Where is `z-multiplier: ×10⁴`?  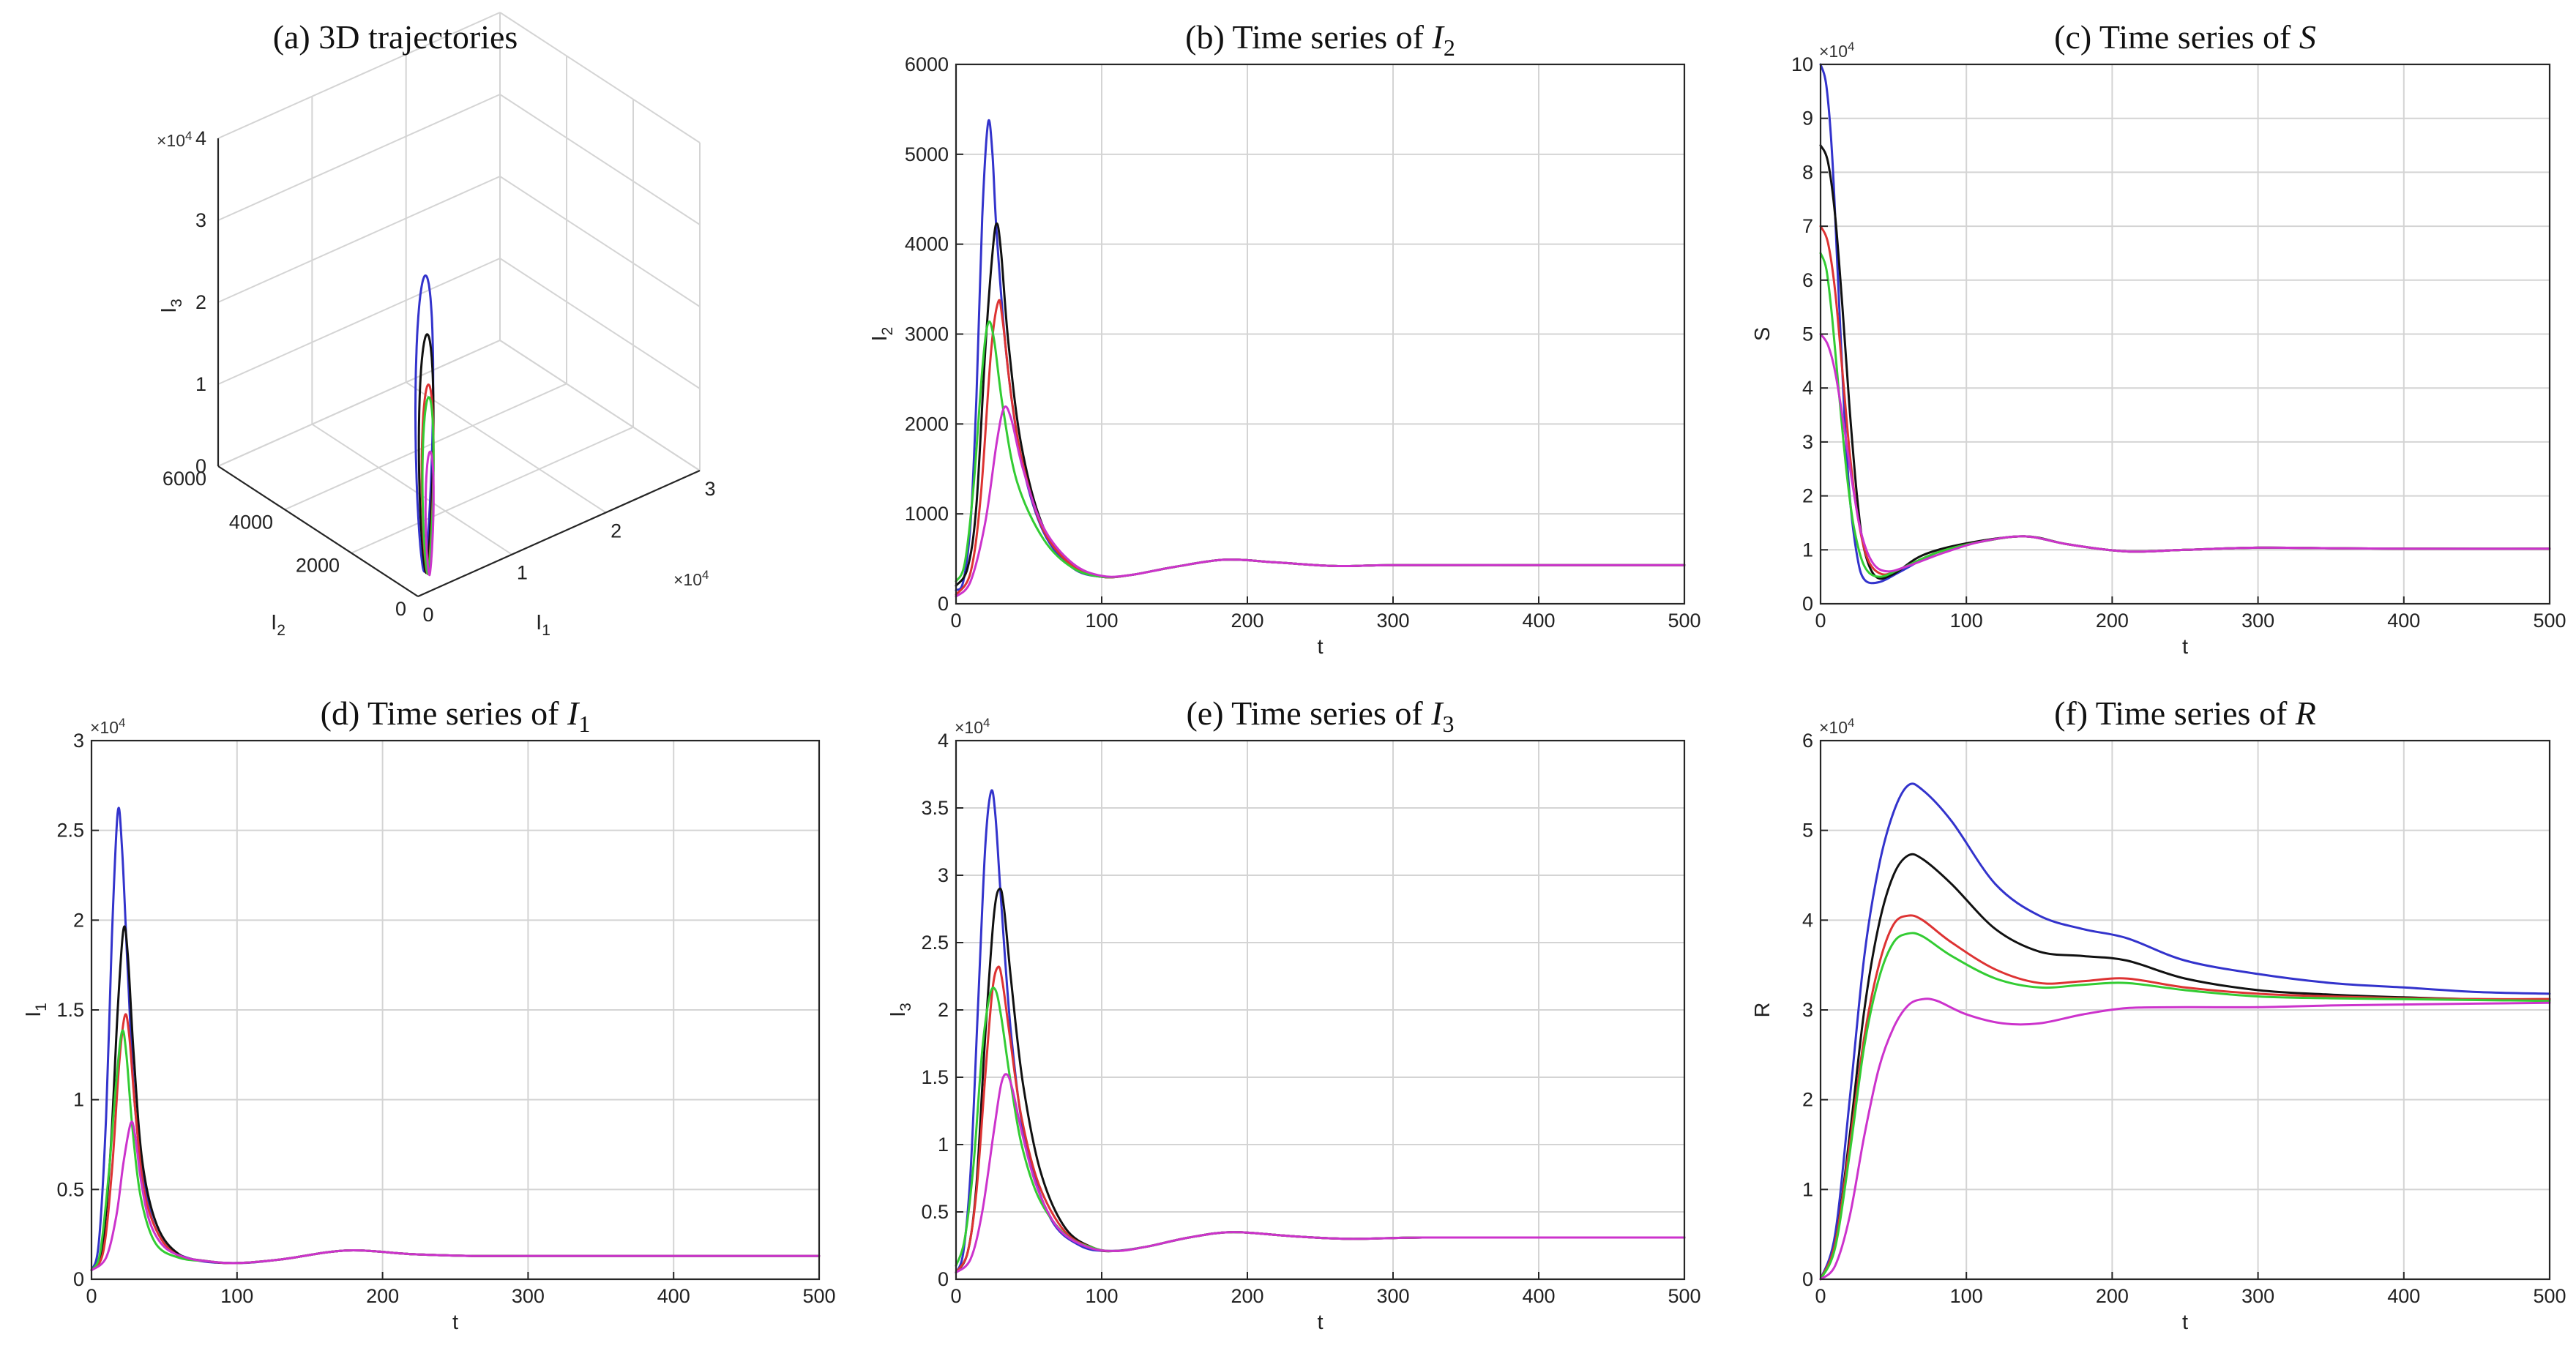 z-multiplier: ×10⁴ is located at coordinates (174, 139).